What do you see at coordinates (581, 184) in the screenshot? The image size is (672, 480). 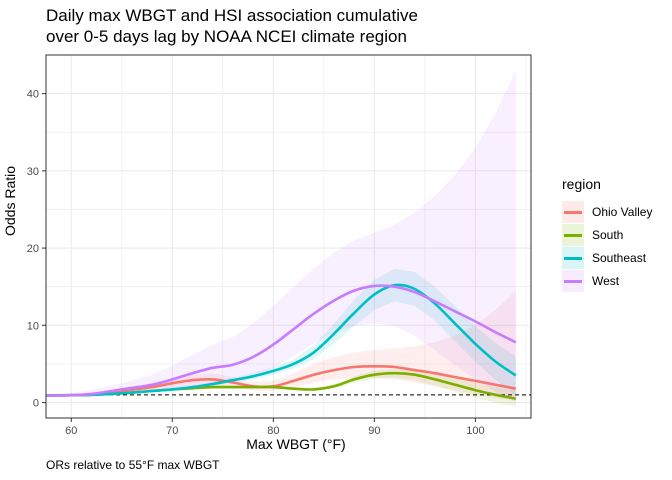 I see `legend-title: region` at bounding box center [581, 184].